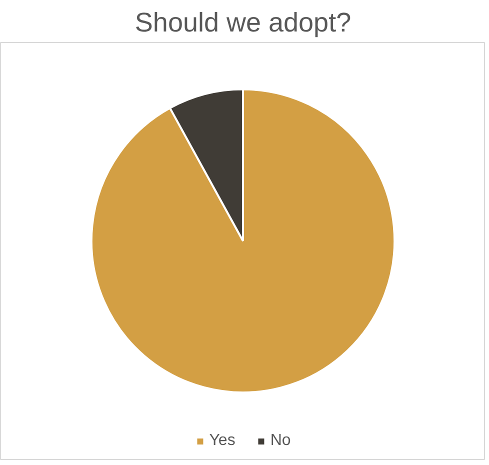 The width and height of the screenshot is (489, 465). I want to click on chart-title: Should we adopt?, so click(243, 23).